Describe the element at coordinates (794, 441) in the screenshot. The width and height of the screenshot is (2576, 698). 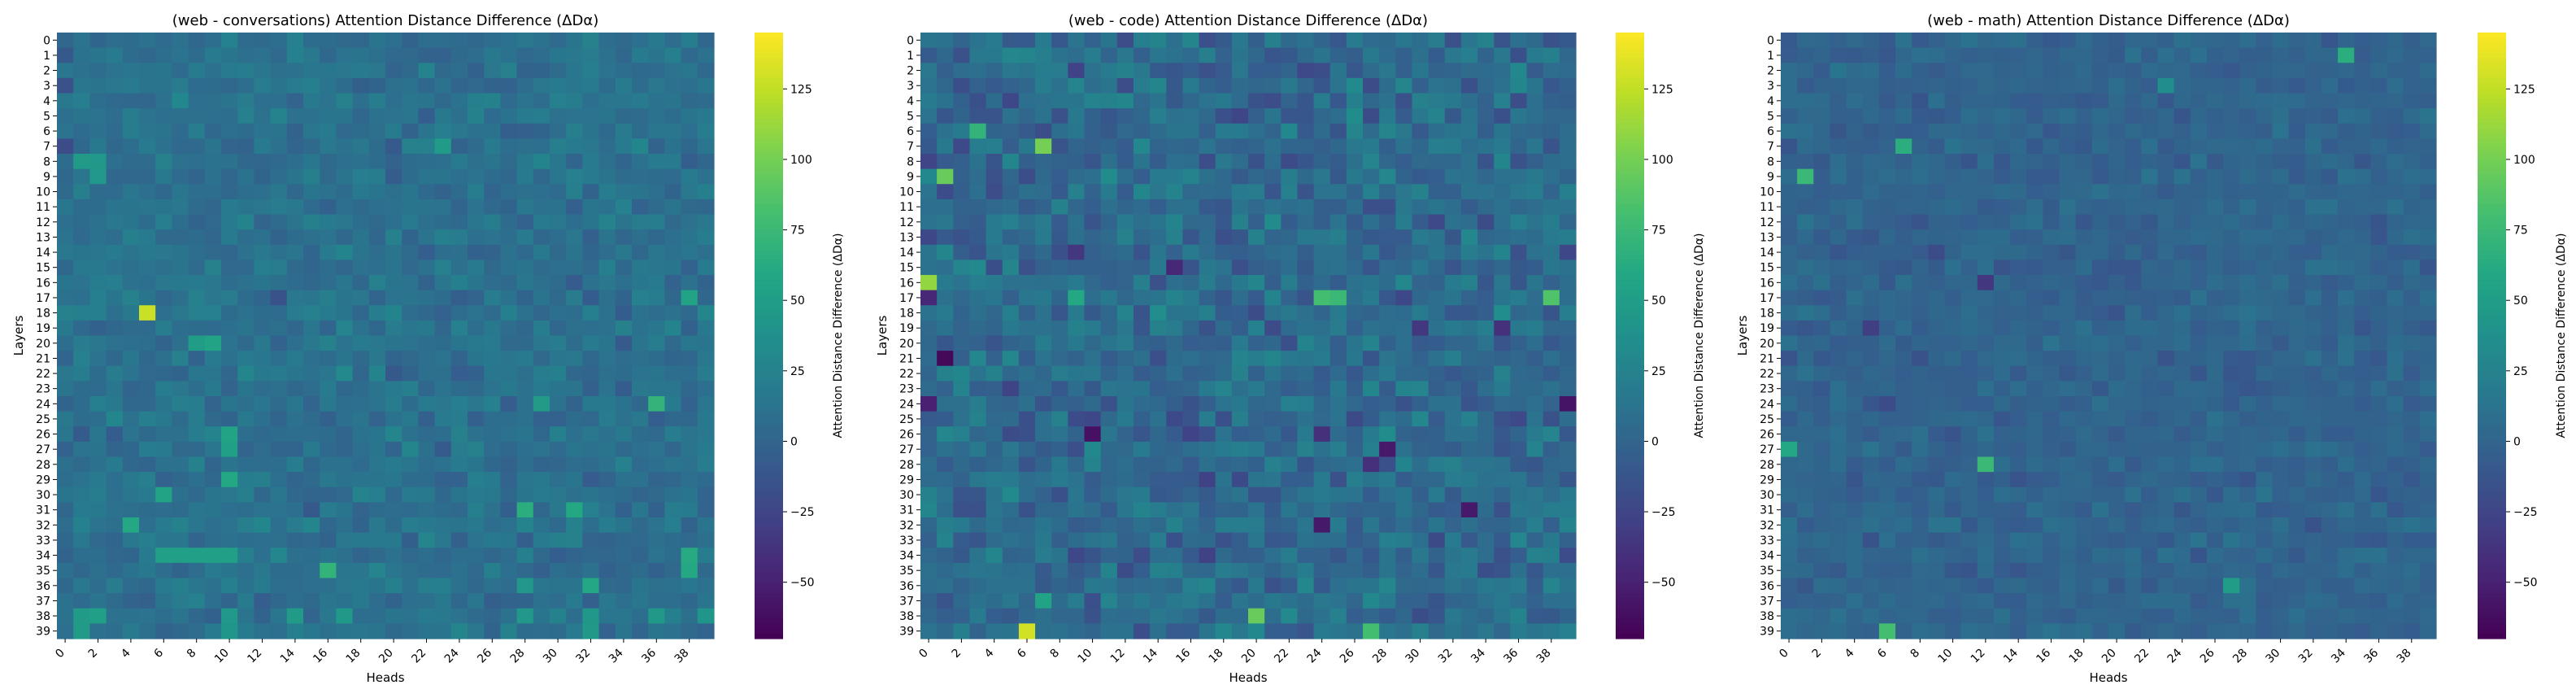
I see `colorbar-tick-label: 0` at that location.